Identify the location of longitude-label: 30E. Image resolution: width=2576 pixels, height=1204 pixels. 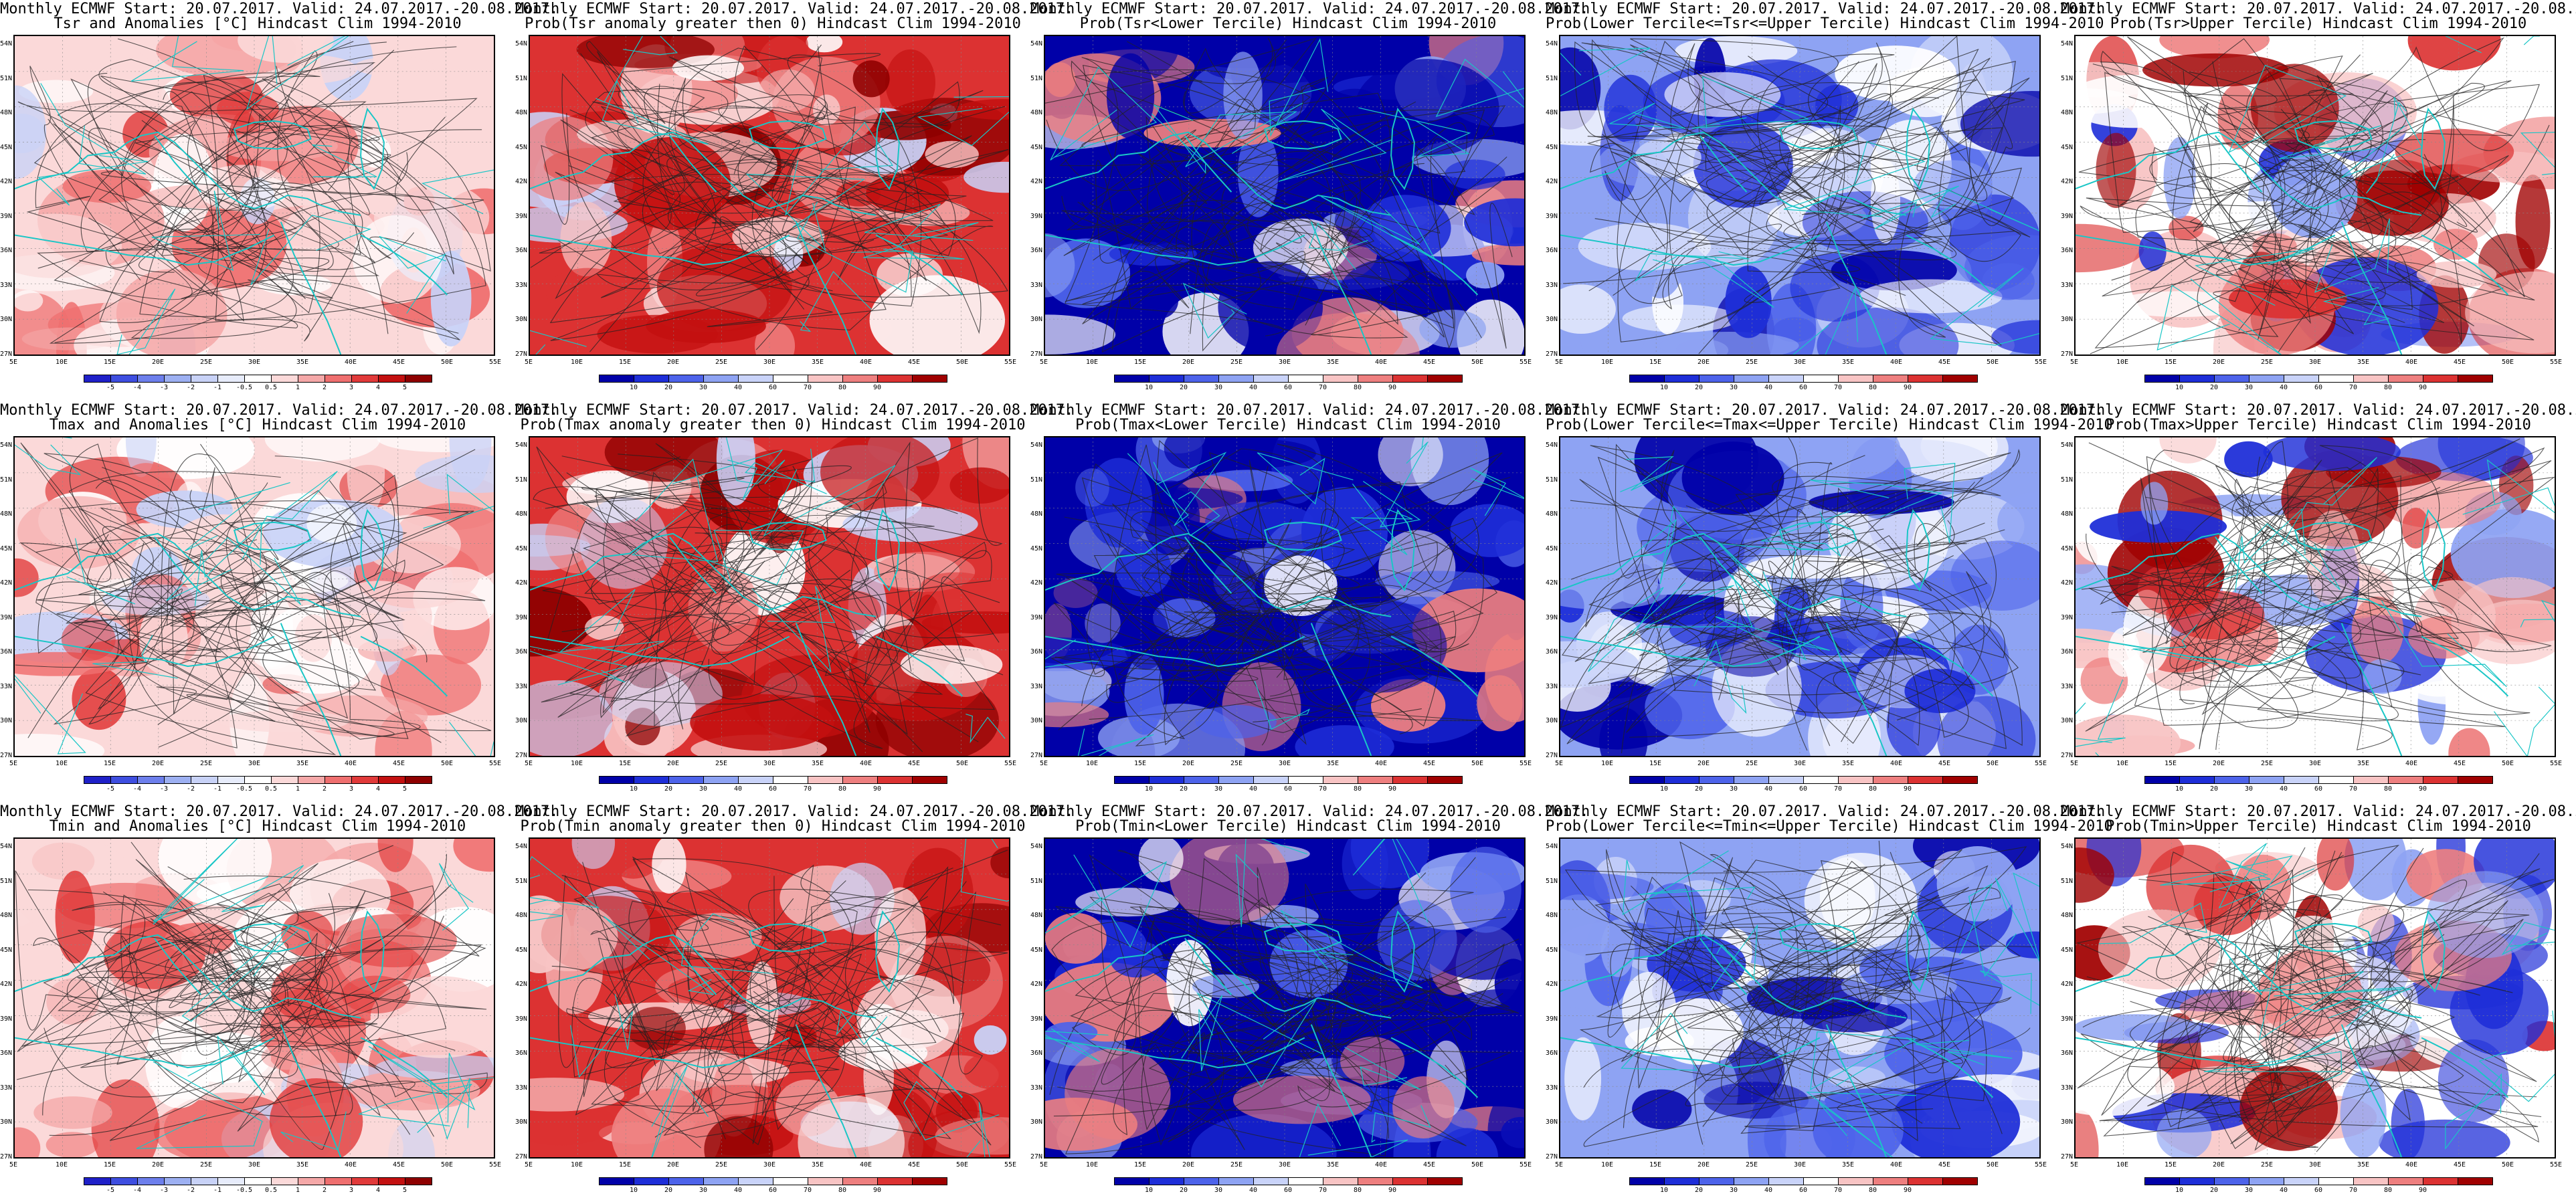
(769, 362).